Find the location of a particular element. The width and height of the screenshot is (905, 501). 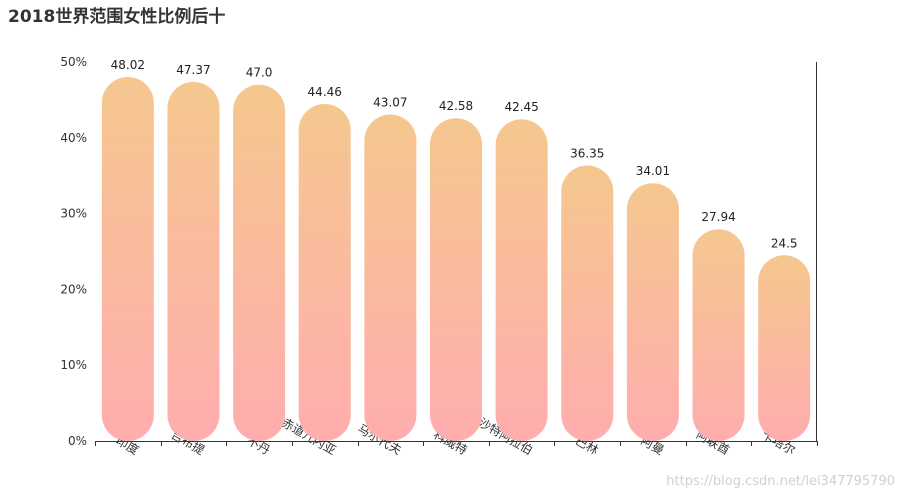

y-tick-label: 50% is located at coordinates (73, 62).